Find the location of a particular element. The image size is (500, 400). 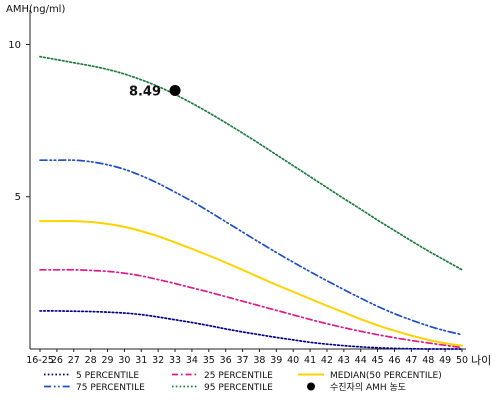

legend-label-patient-amh: 수진자의 AMH 농도 is located at coordinates (368, 387).